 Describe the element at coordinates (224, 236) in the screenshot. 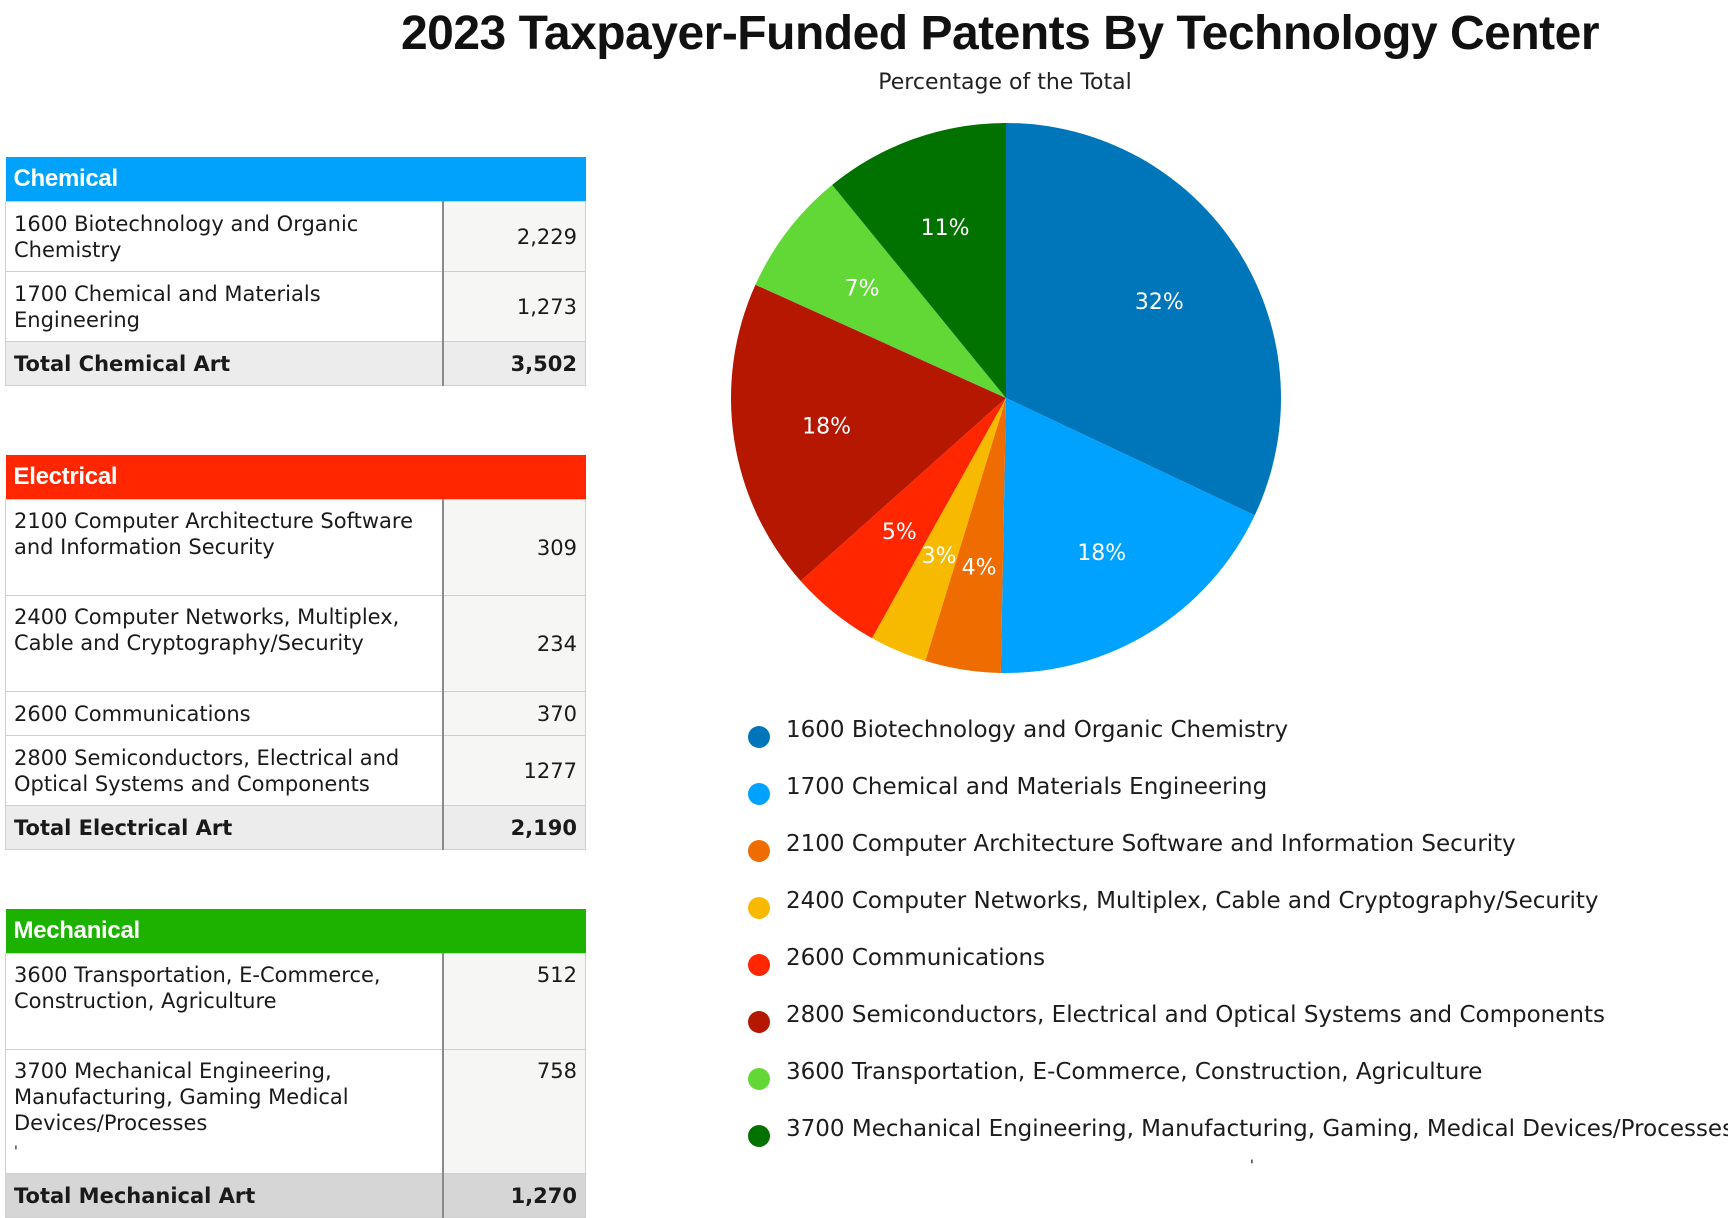

I see `table-row-name: 1600 Biotechnology and Organic Chemistry` at that location.